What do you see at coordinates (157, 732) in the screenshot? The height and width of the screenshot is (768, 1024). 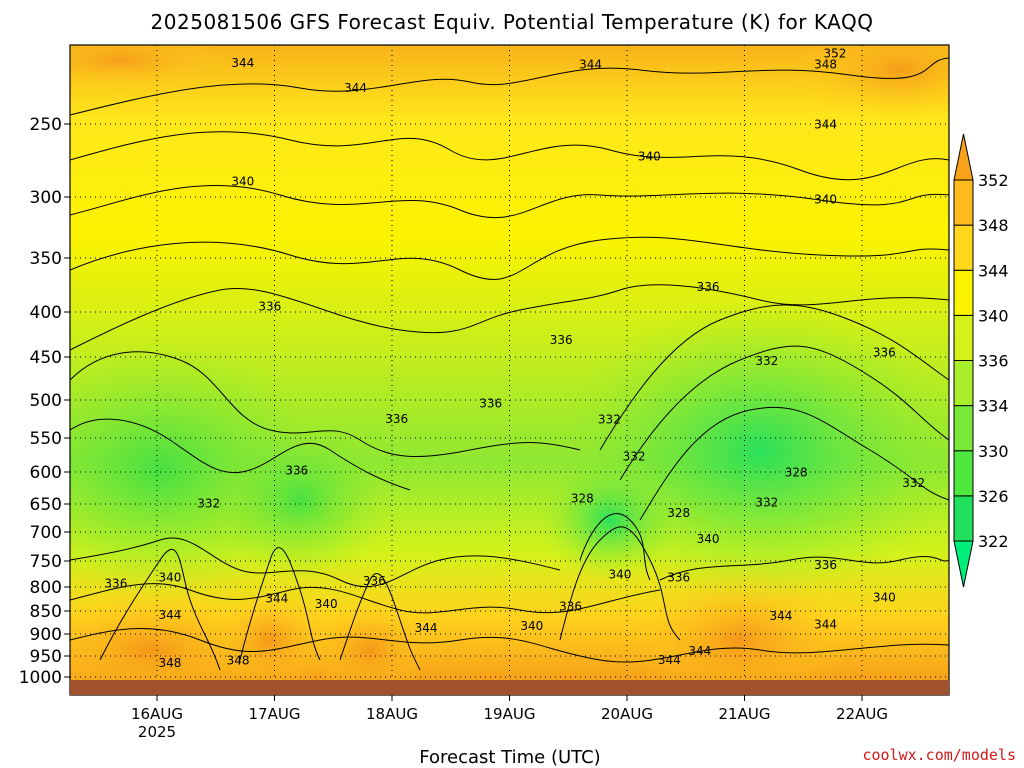 I see `x-year-label: 2025` at bounding box center [157, 732].